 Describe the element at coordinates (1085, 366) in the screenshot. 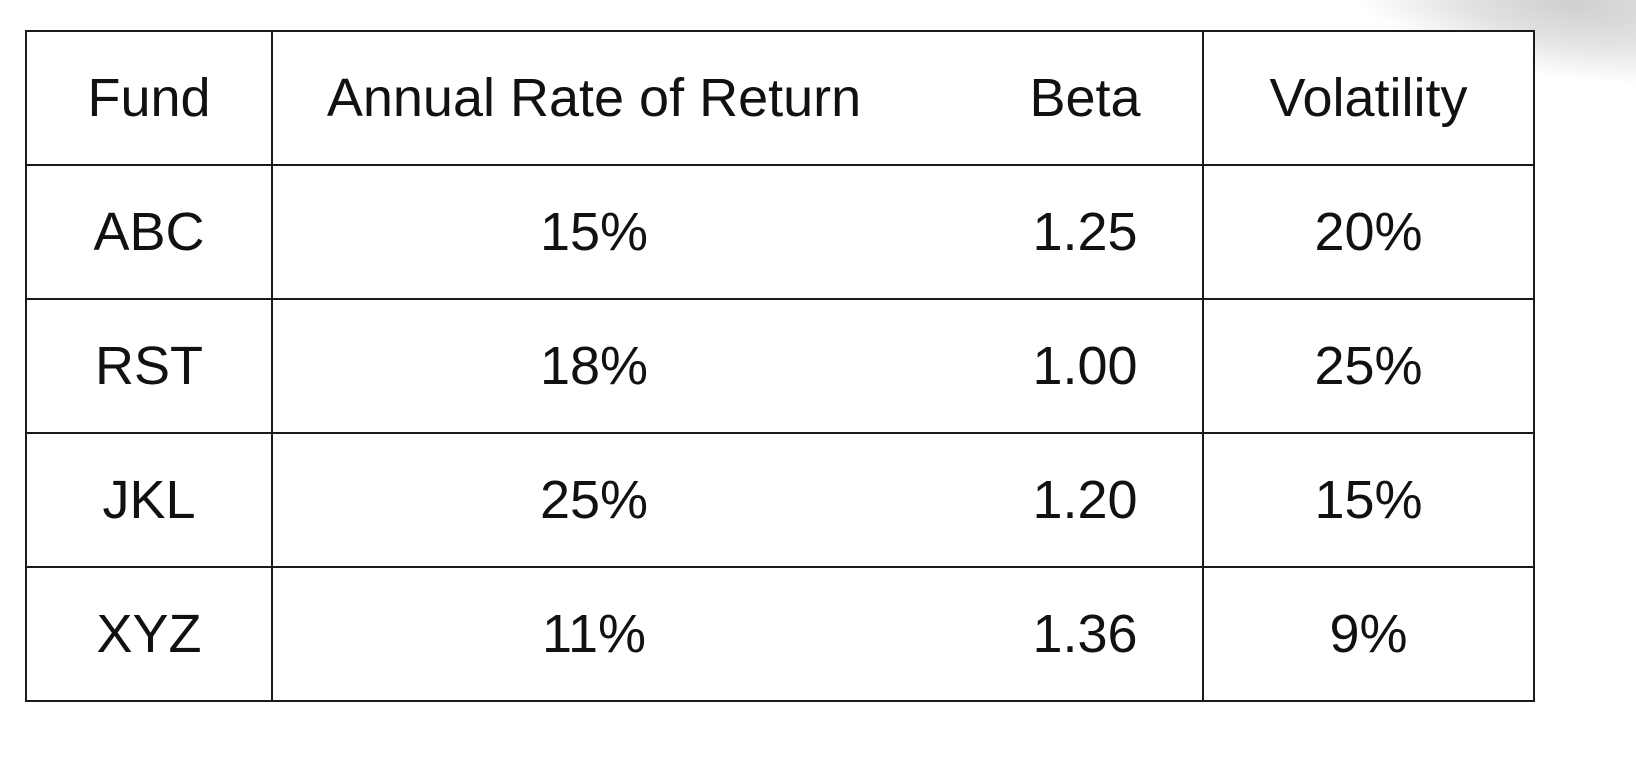

I see `cell-beta: 1.00` at that location.